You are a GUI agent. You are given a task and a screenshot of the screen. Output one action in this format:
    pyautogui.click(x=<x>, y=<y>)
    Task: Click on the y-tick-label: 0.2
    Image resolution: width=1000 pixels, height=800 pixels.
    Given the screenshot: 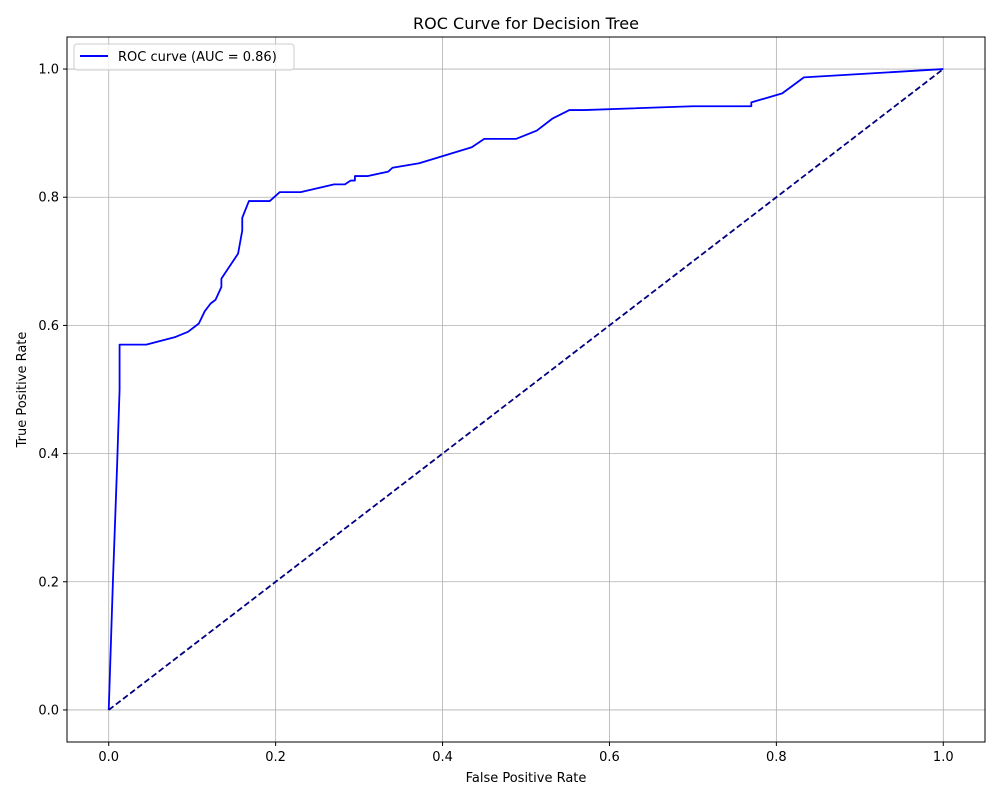 What is the action you would take?
    pyautogui.click(x=48, y=582)
    